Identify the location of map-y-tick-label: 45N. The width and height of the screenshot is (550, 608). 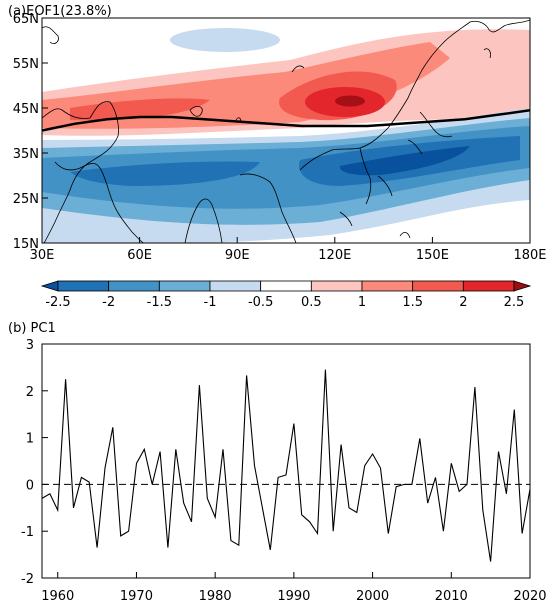
(26, 109).